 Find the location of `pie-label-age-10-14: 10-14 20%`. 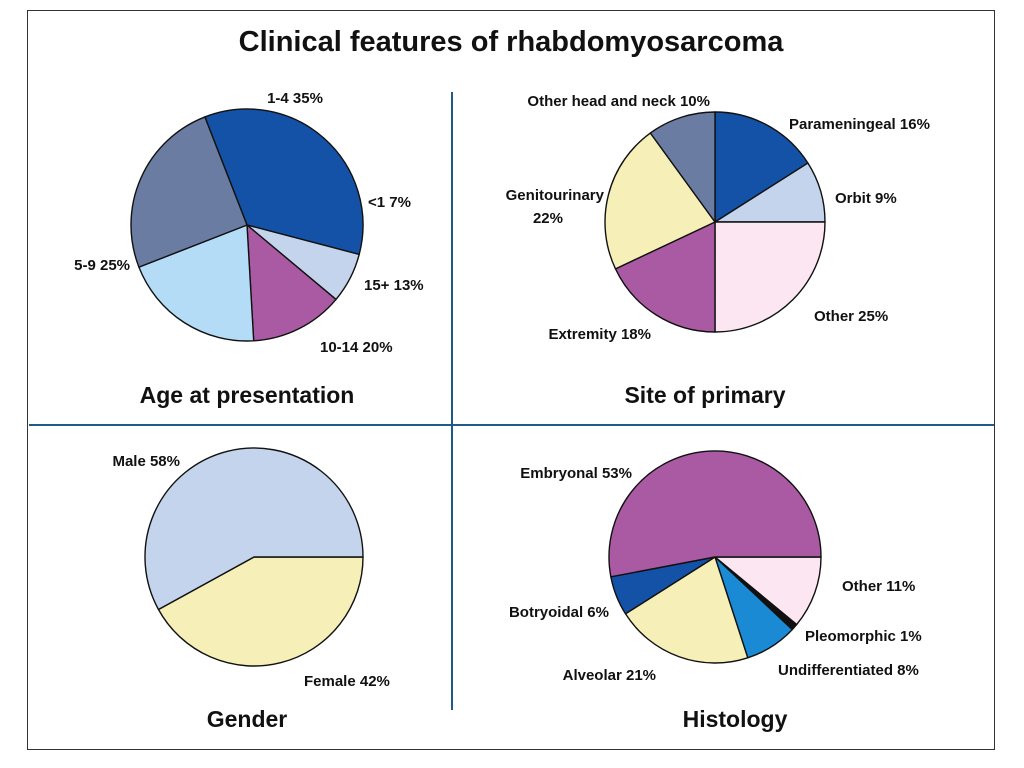

pie-label-age-10-14: 10-14 20% is located at coordinates (356, 347).